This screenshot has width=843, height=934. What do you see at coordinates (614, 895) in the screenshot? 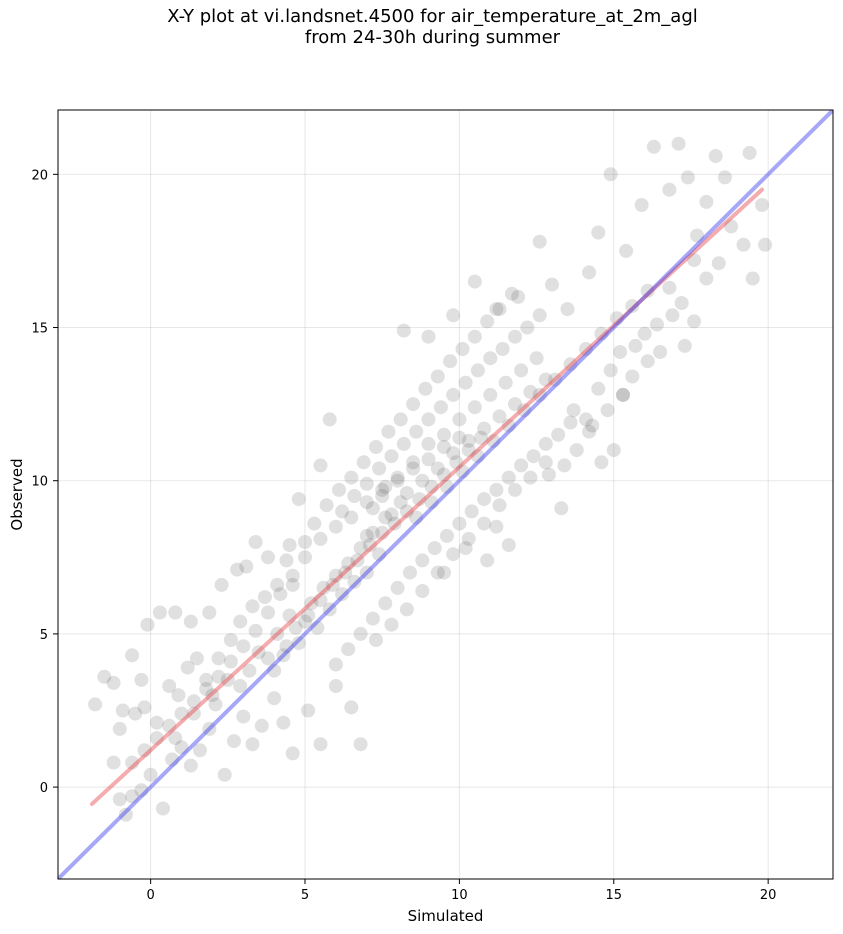
I see `x-tick-label: 15` at bounding box center [614, 895].